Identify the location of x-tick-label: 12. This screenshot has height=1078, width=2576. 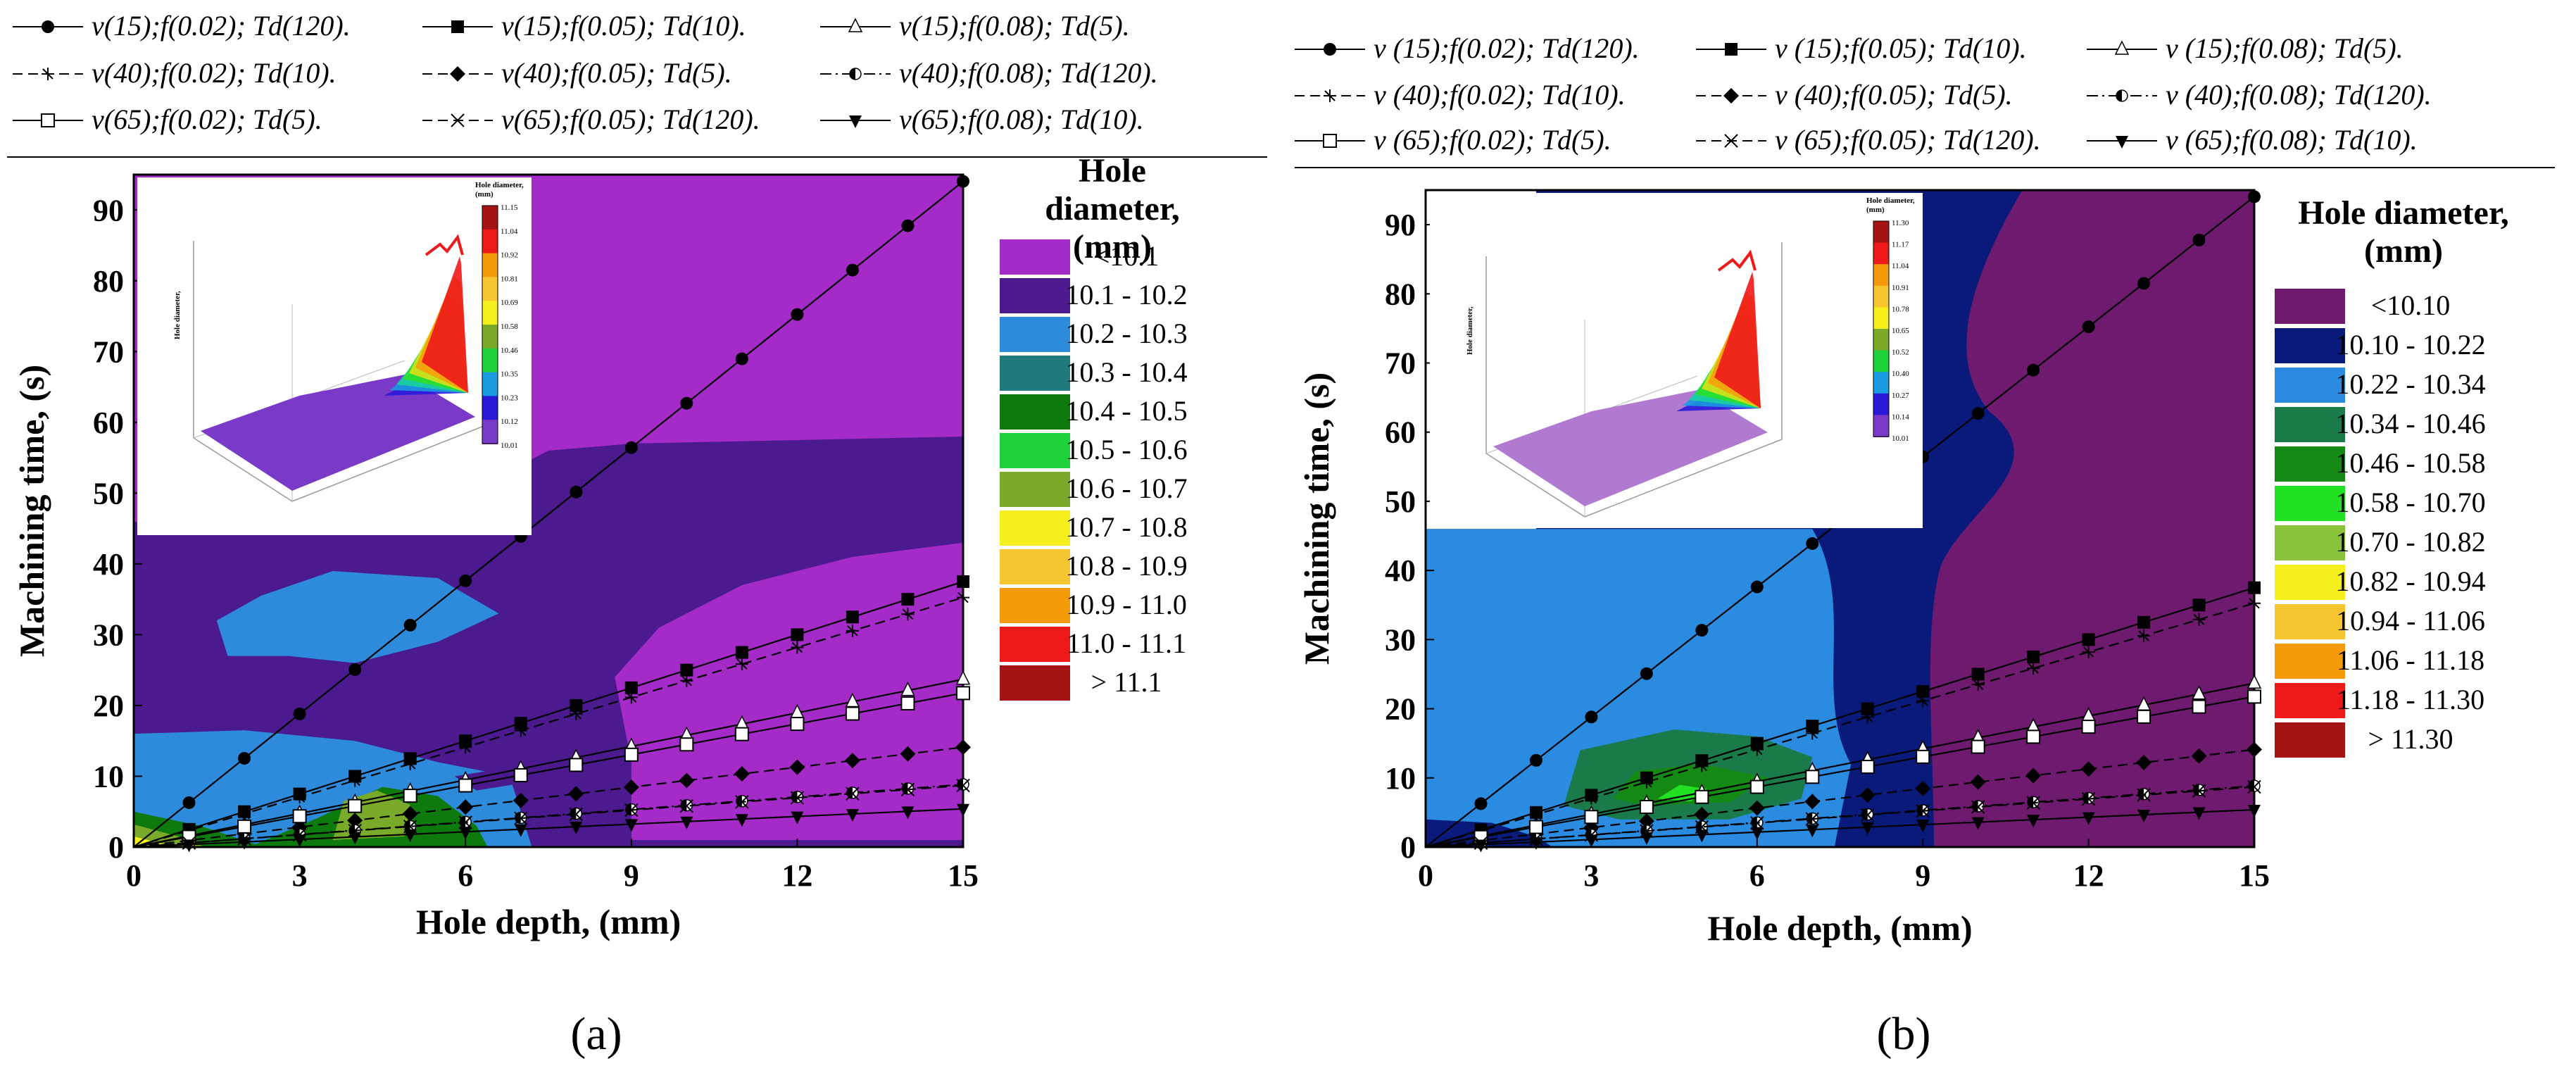
(2088, 875).